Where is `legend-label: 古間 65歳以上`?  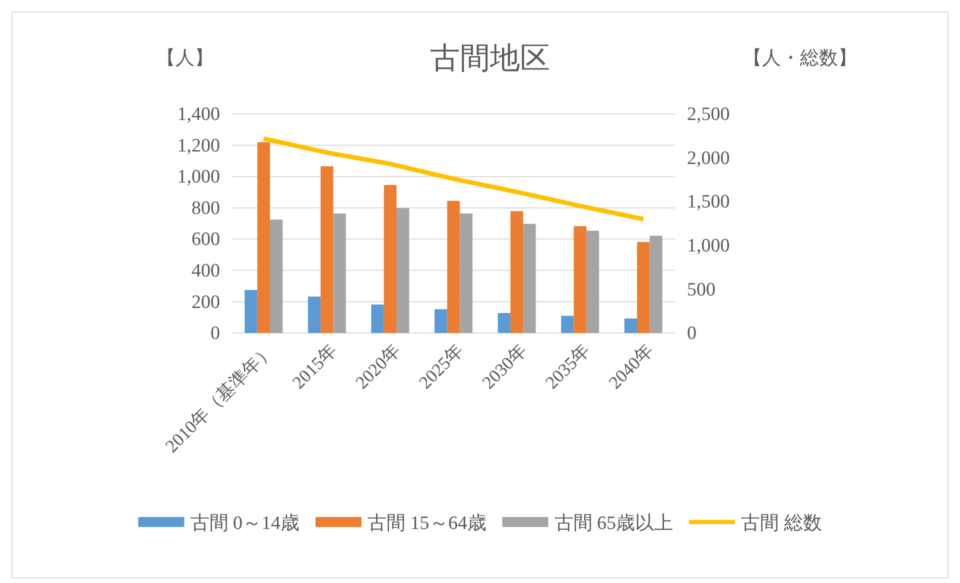 legend-label: 古間 65歳以上 is located at coordinates (613, 523).